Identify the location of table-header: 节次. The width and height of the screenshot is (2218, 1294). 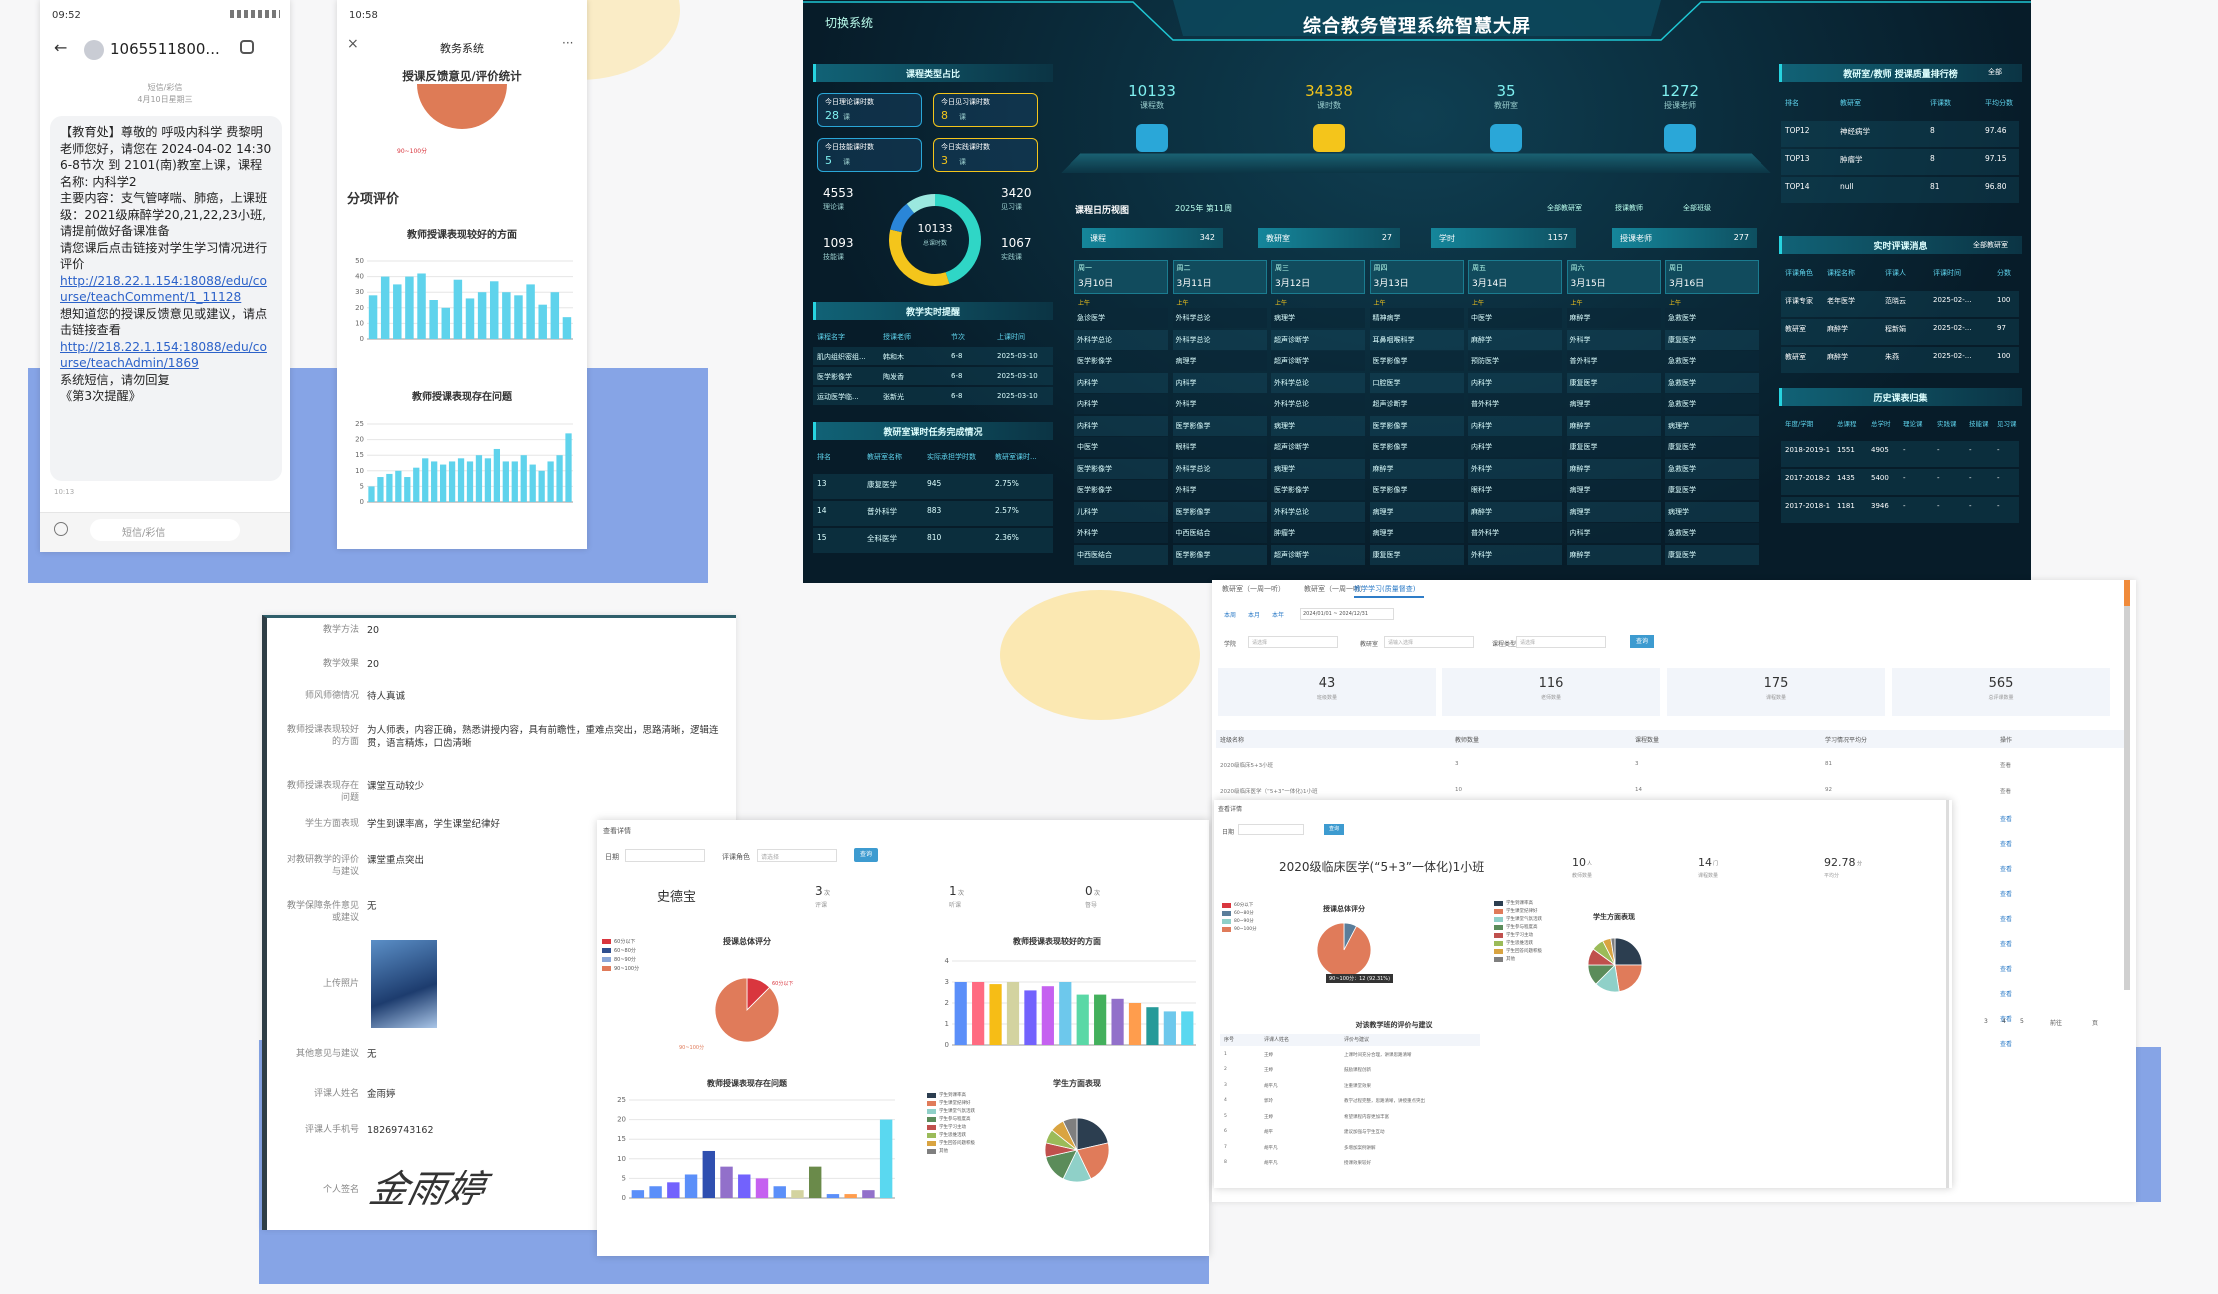
(958, 337).